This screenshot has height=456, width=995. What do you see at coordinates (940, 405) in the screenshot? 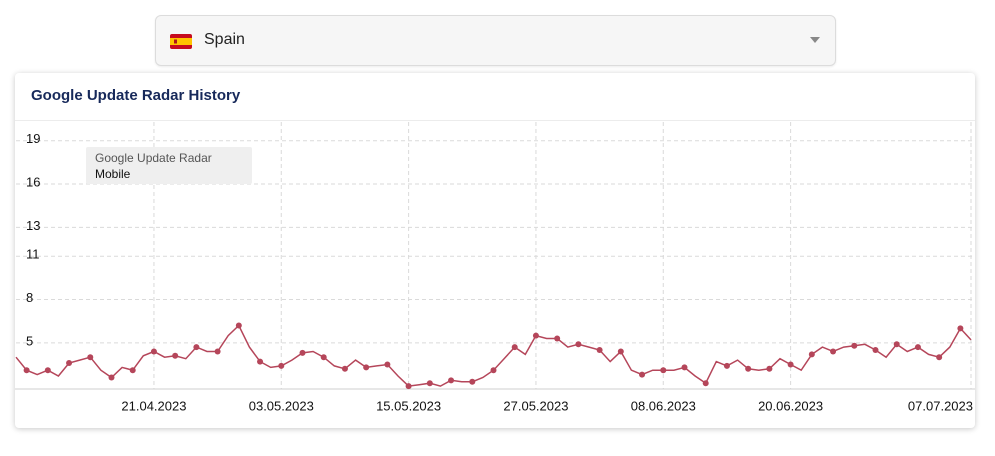
I see `x-tick-label: 07.07.2023` at bounding box center [940, 405].